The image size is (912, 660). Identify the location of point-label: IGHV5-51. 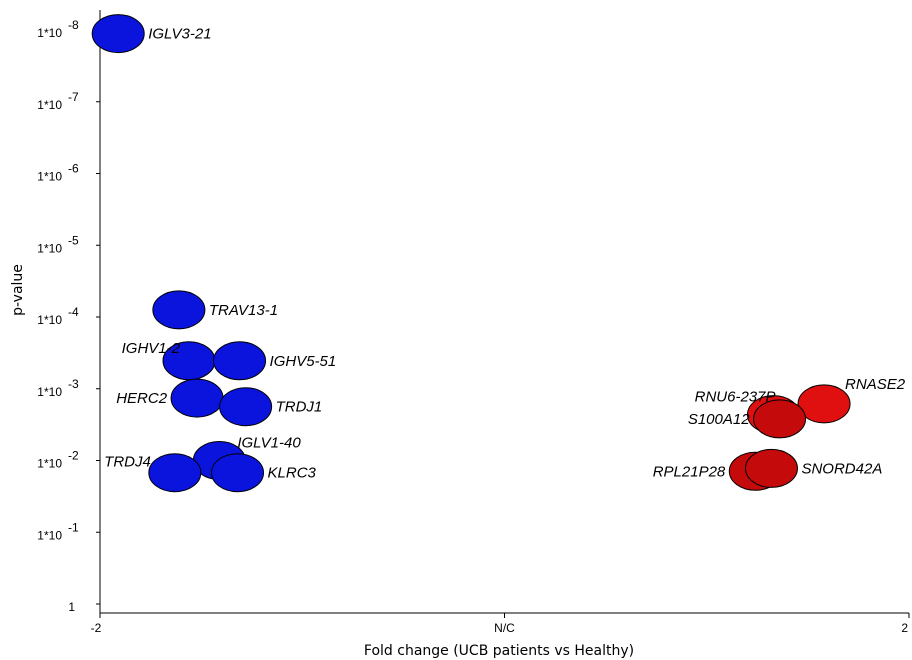
(303, 361).